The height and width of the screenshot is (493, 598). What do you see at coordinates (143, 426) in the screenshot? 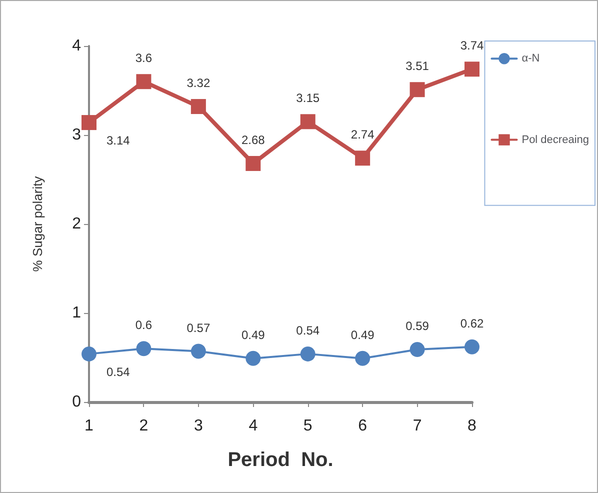
I see `x-tick-label: 2` at bounding box center [143, 426].